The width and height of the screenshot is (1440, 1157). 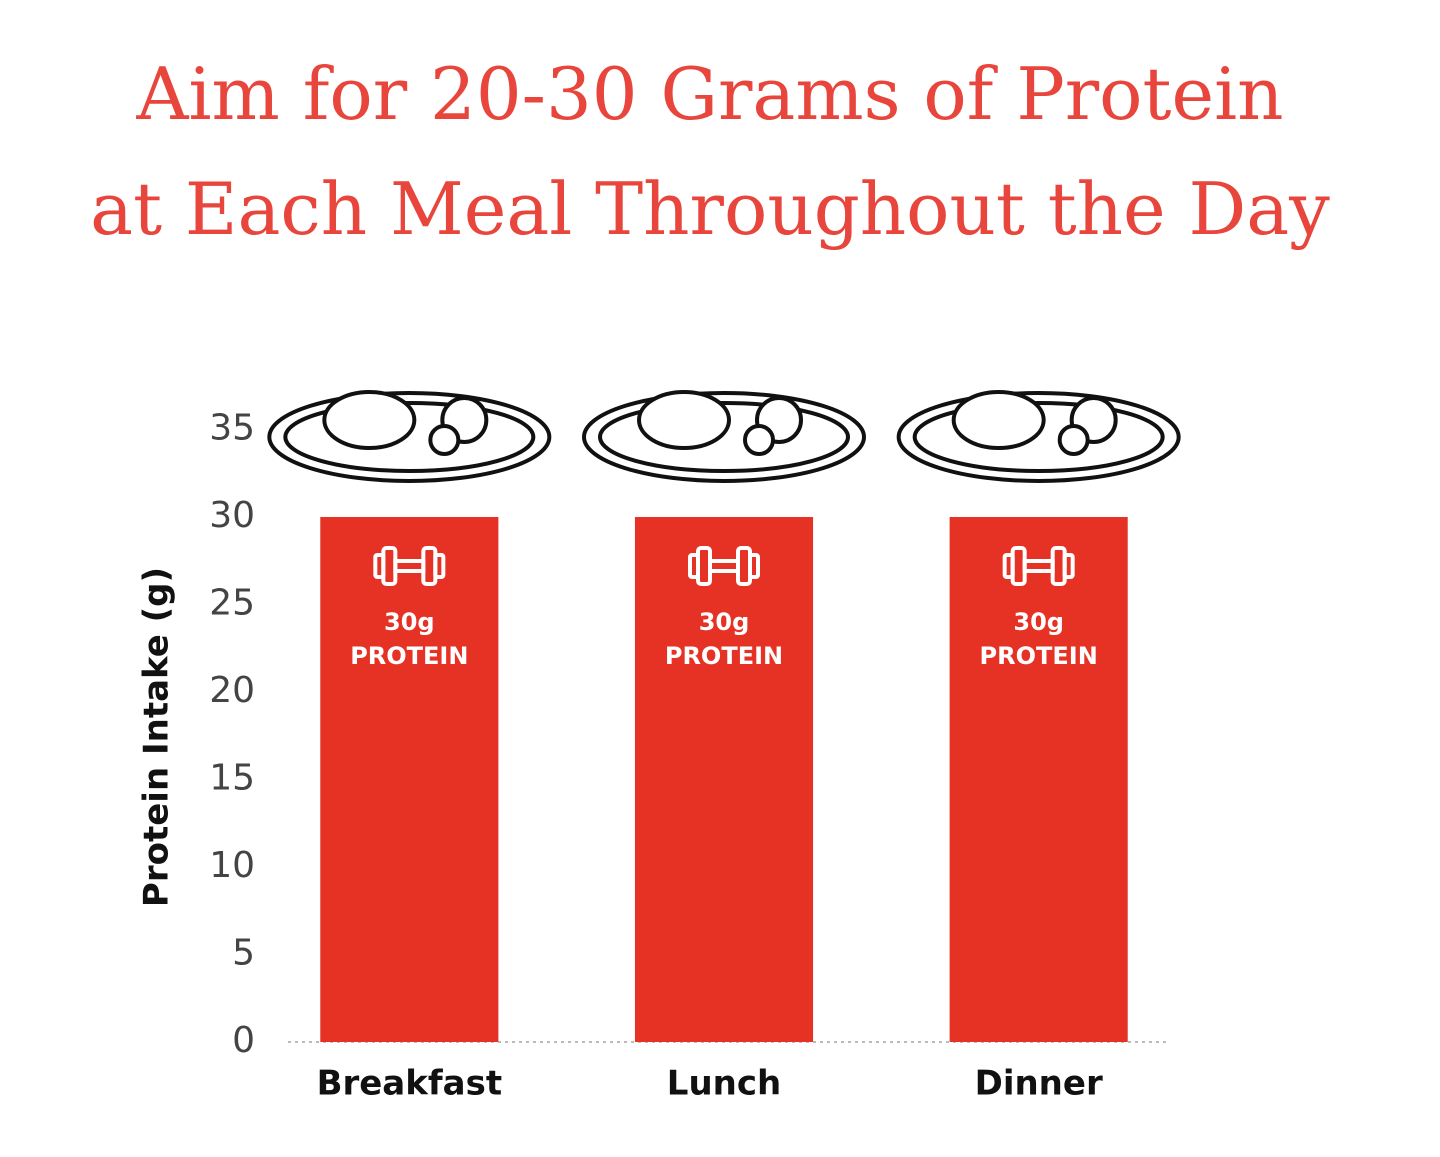 What do you see at coordinates (243, 1040) in the screenshot?
I see `y-tick-label: 0` at bounding box center [243, 1040].